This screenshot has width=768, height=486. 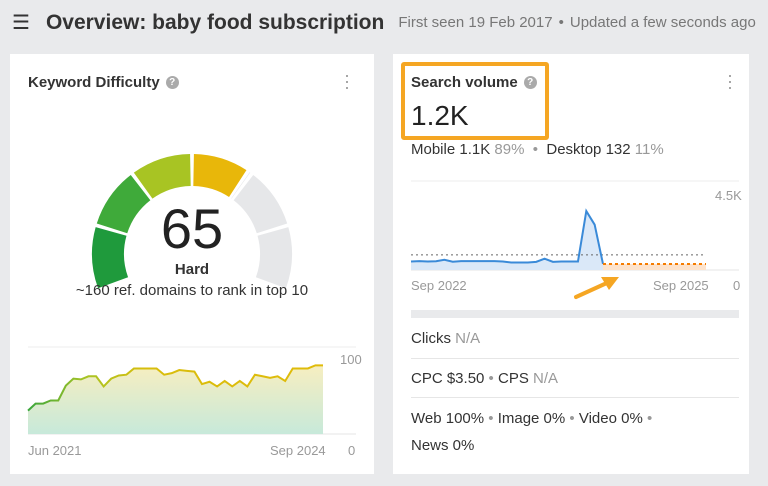 I want to click on kd-subtitle: ~160 ref. domains to rank in top 10, so click(x=192, y=290).